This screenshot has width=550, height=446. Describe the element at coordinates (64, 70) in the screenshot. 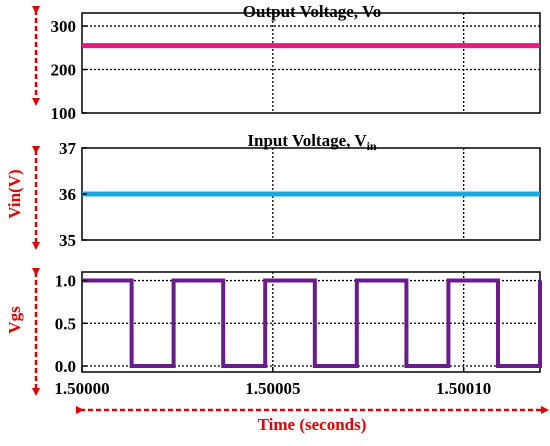

I see `y-tick-label: 200` at that location.